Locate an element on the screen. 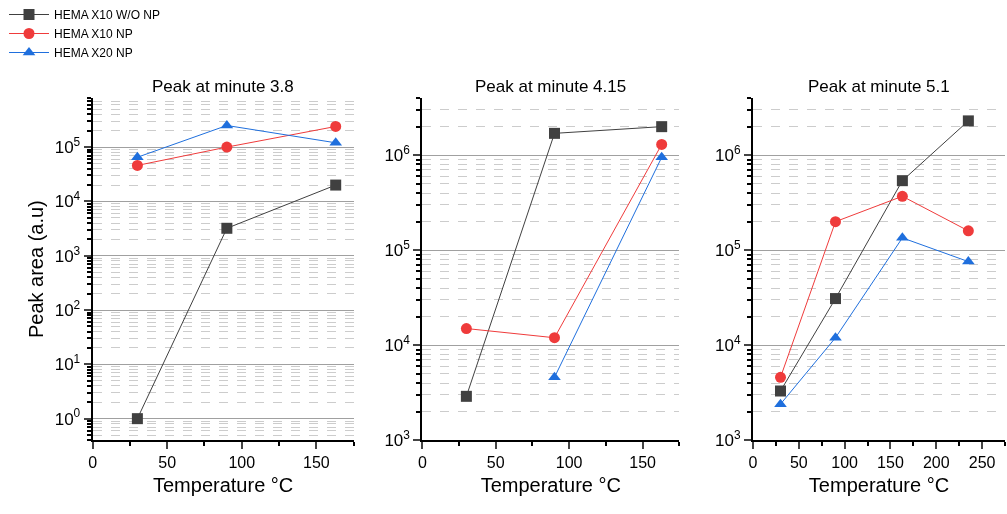 This screenshot has width=1007, height=514. chart-title: Peak at minute 3.8 is located at coordinates (223, 86).